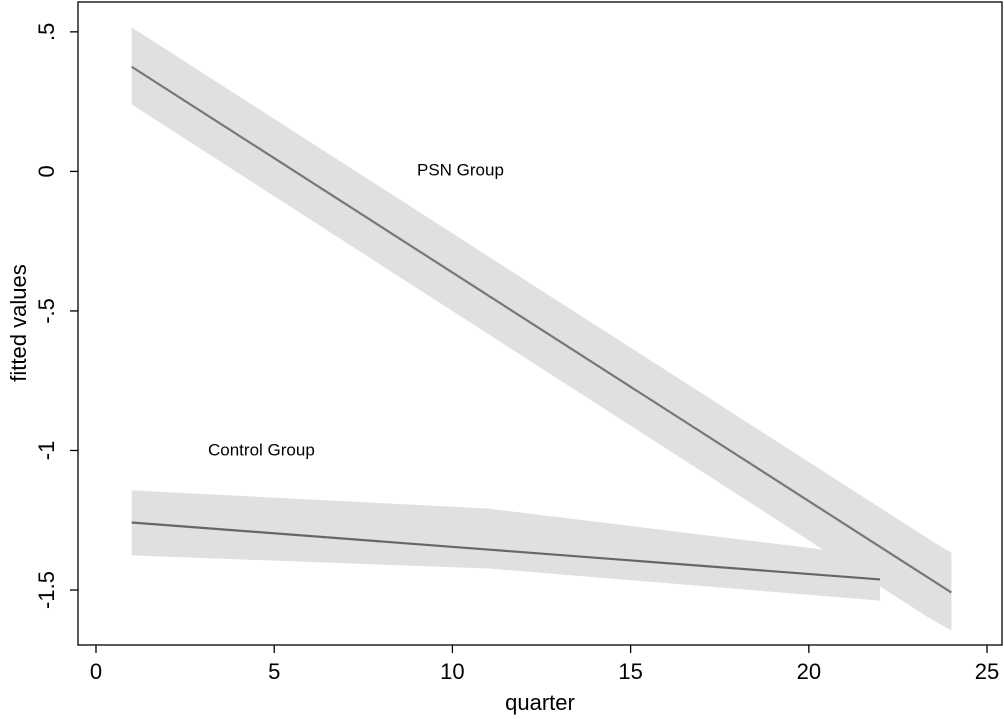  What do you see at coordinates (96, 671) in the screenshot?
I see `x-tick-label: 0` at bounding box center [96, 671].